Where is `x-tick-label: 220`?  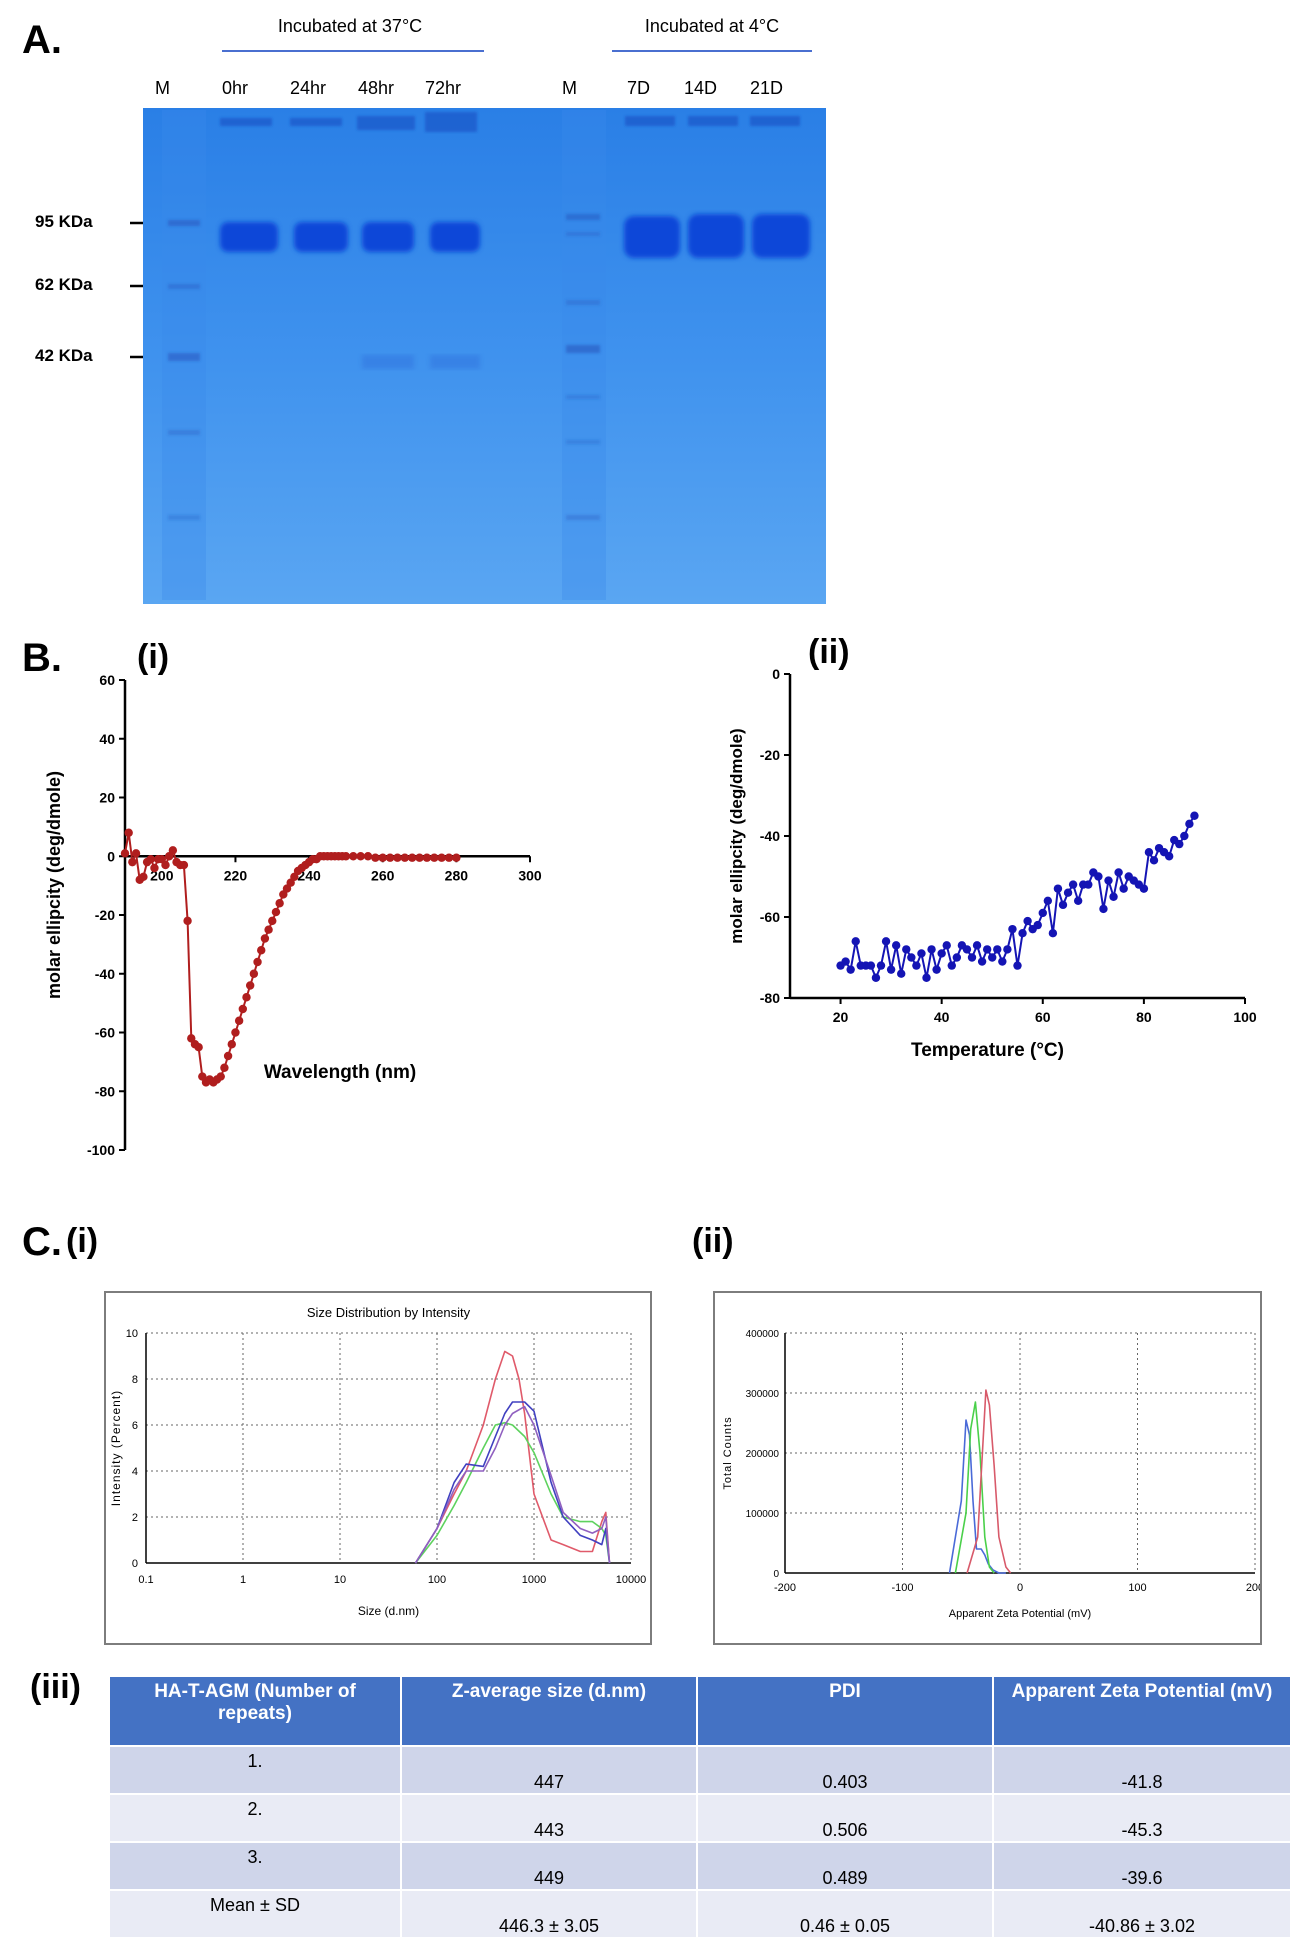
x-tick-label: 220 is located at coordinates (236, 875).